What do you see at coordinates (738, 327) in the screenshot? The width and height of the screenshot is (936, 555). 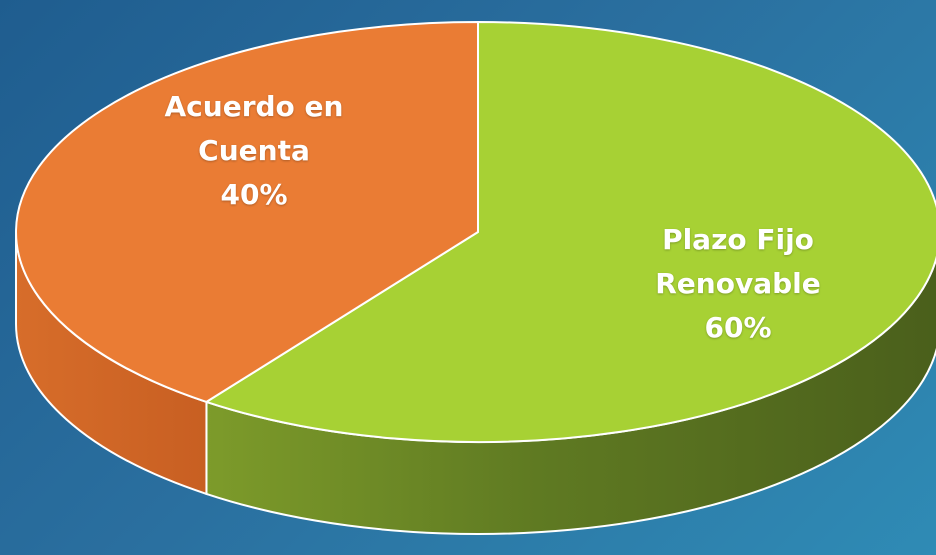 I see `label-percent: 60%` at bounding box center [738, 327].